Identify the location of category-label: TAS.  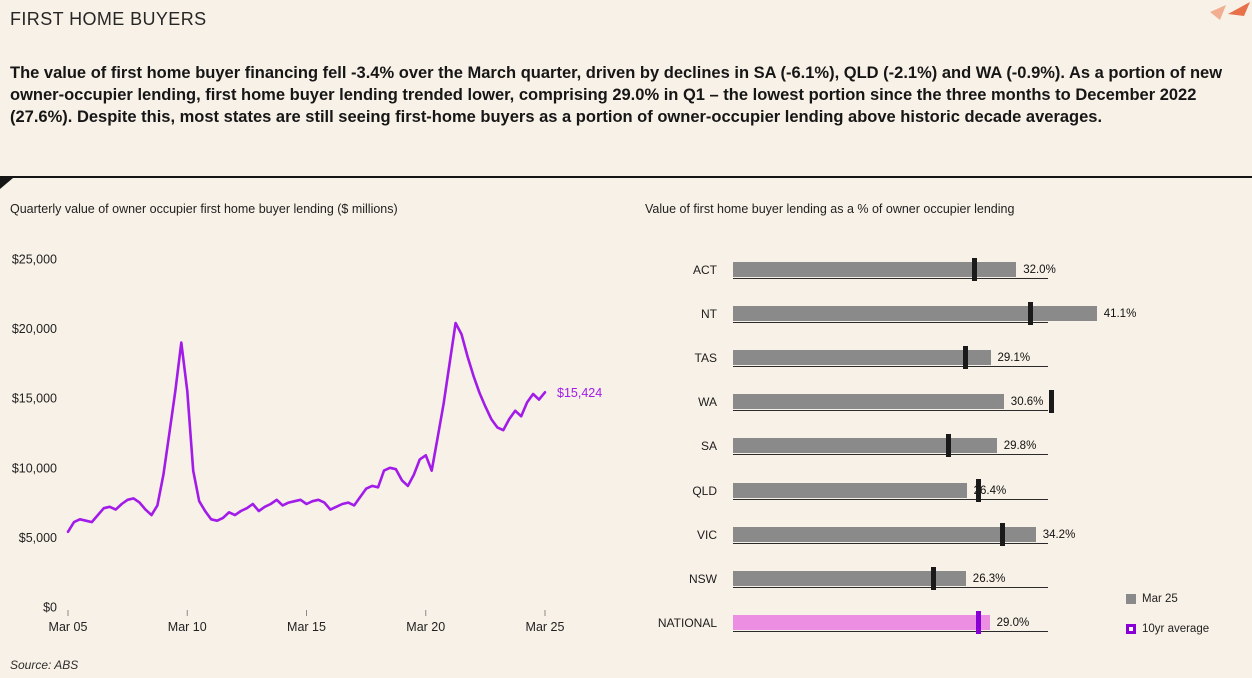
(705, 358).